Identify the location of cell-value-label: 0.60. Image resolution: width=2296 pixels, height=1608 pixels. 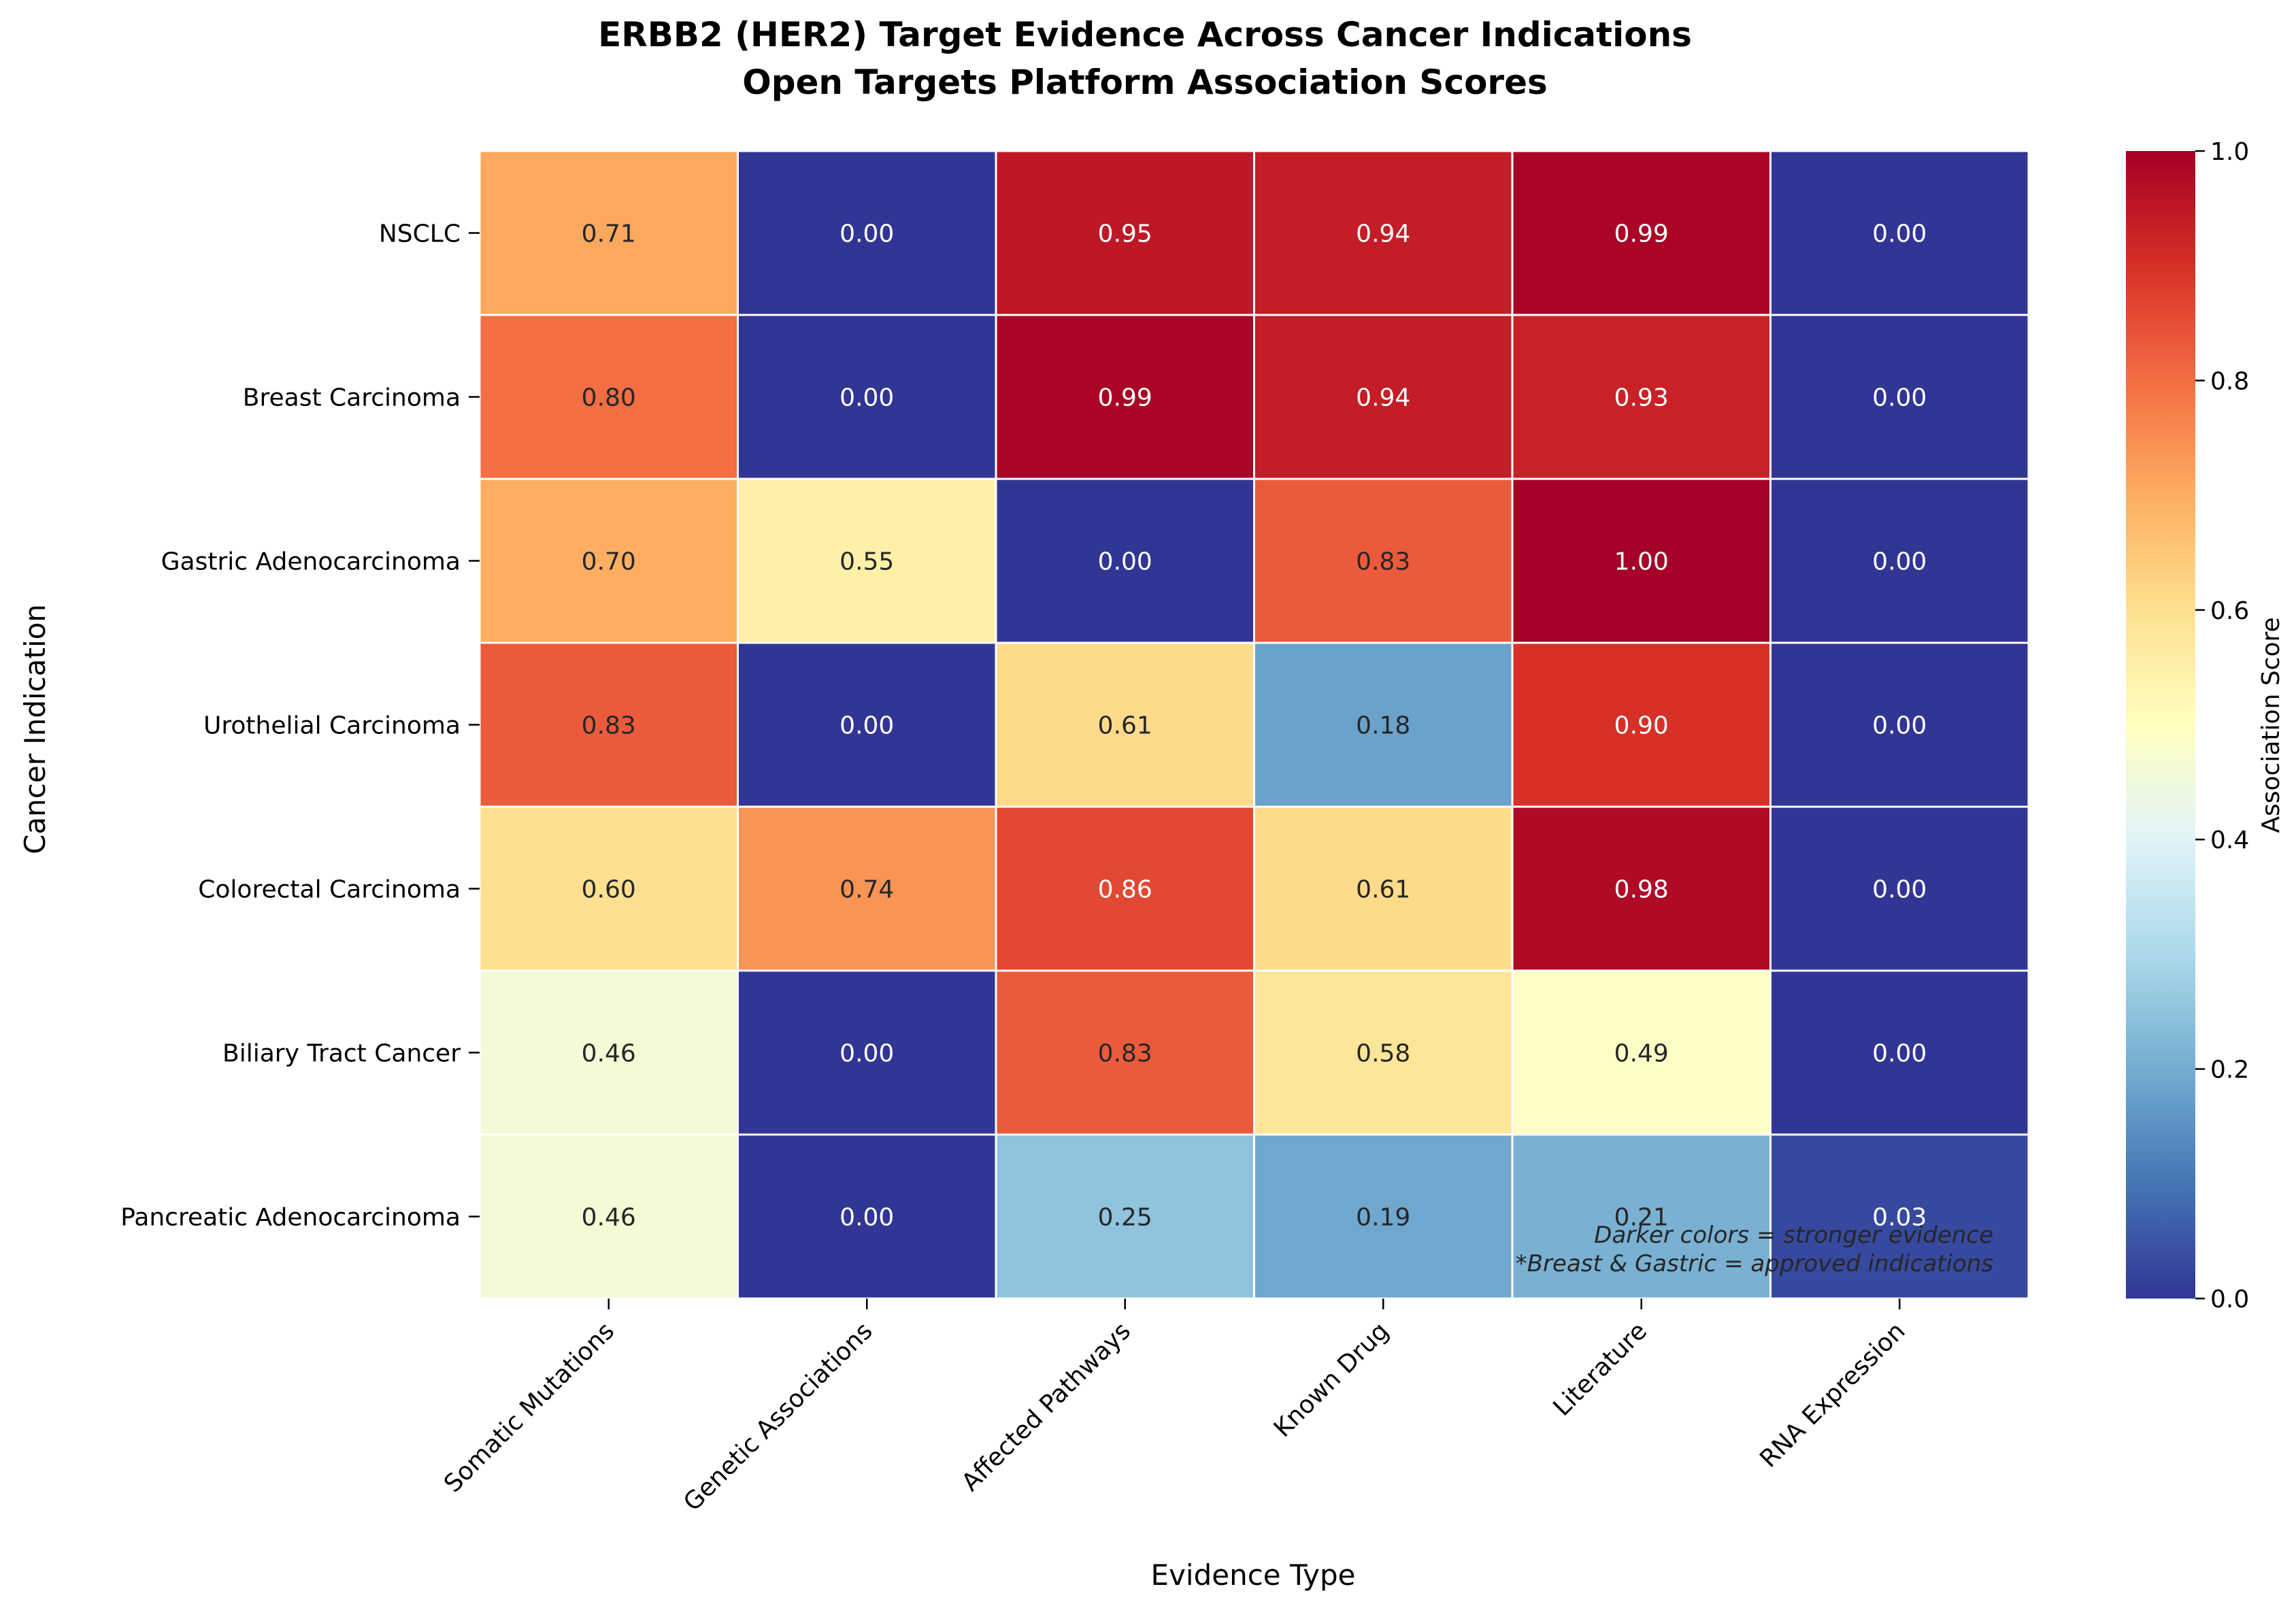
(609, 890).